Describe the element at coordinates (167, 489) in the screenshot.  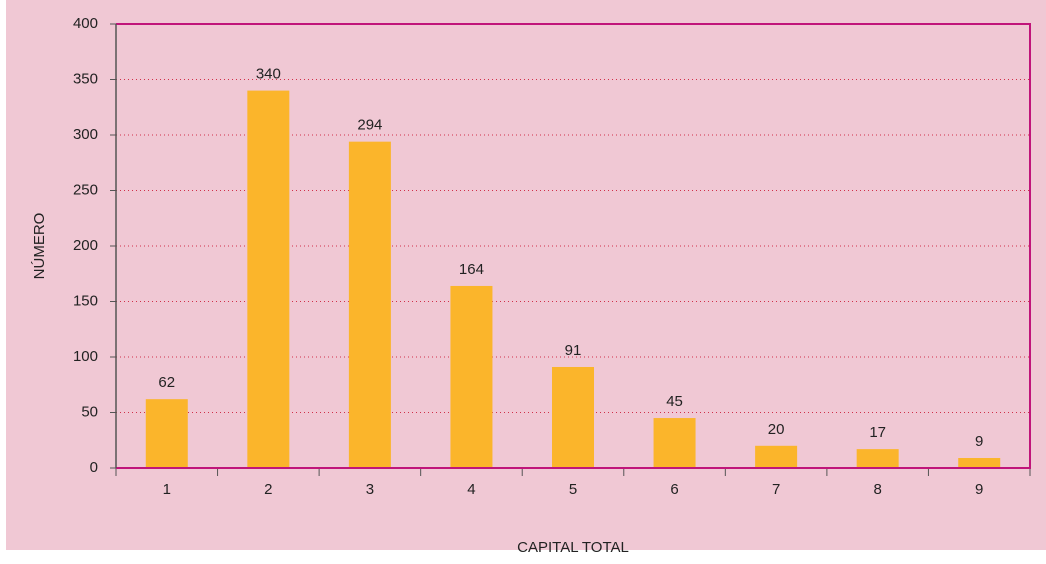
I see `x-tick-label: 1` at that location.